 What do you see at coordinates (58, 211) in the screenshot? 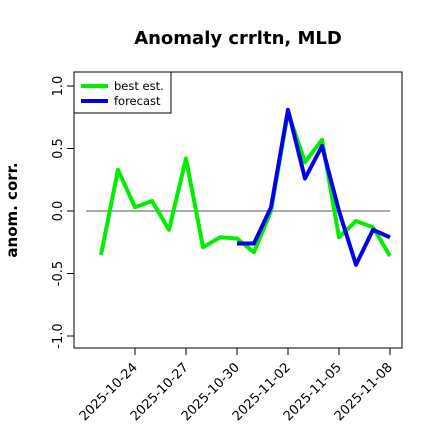
I see `y-tick-label: 0.0` at bounding box center [58, 211].